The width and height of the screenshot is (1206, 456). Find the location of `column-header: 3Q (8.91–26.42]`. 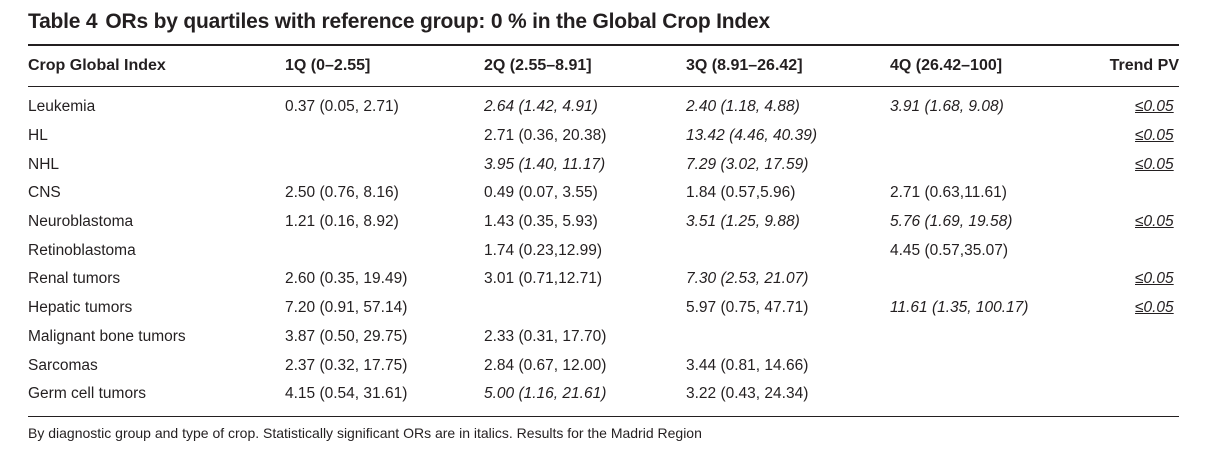

column-header: 3Q (8.91–26.42] is located at coordinates (744, 65).